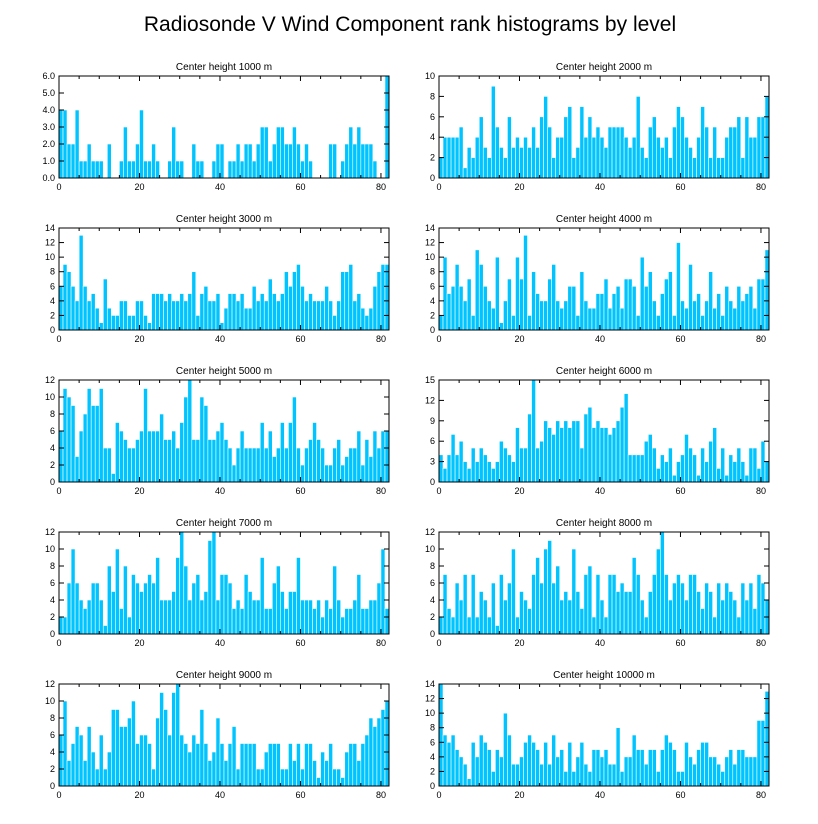 This screenshot has height=824, width=818. I want to click on panel-title: Center height 9000 m, so click(224, 675).